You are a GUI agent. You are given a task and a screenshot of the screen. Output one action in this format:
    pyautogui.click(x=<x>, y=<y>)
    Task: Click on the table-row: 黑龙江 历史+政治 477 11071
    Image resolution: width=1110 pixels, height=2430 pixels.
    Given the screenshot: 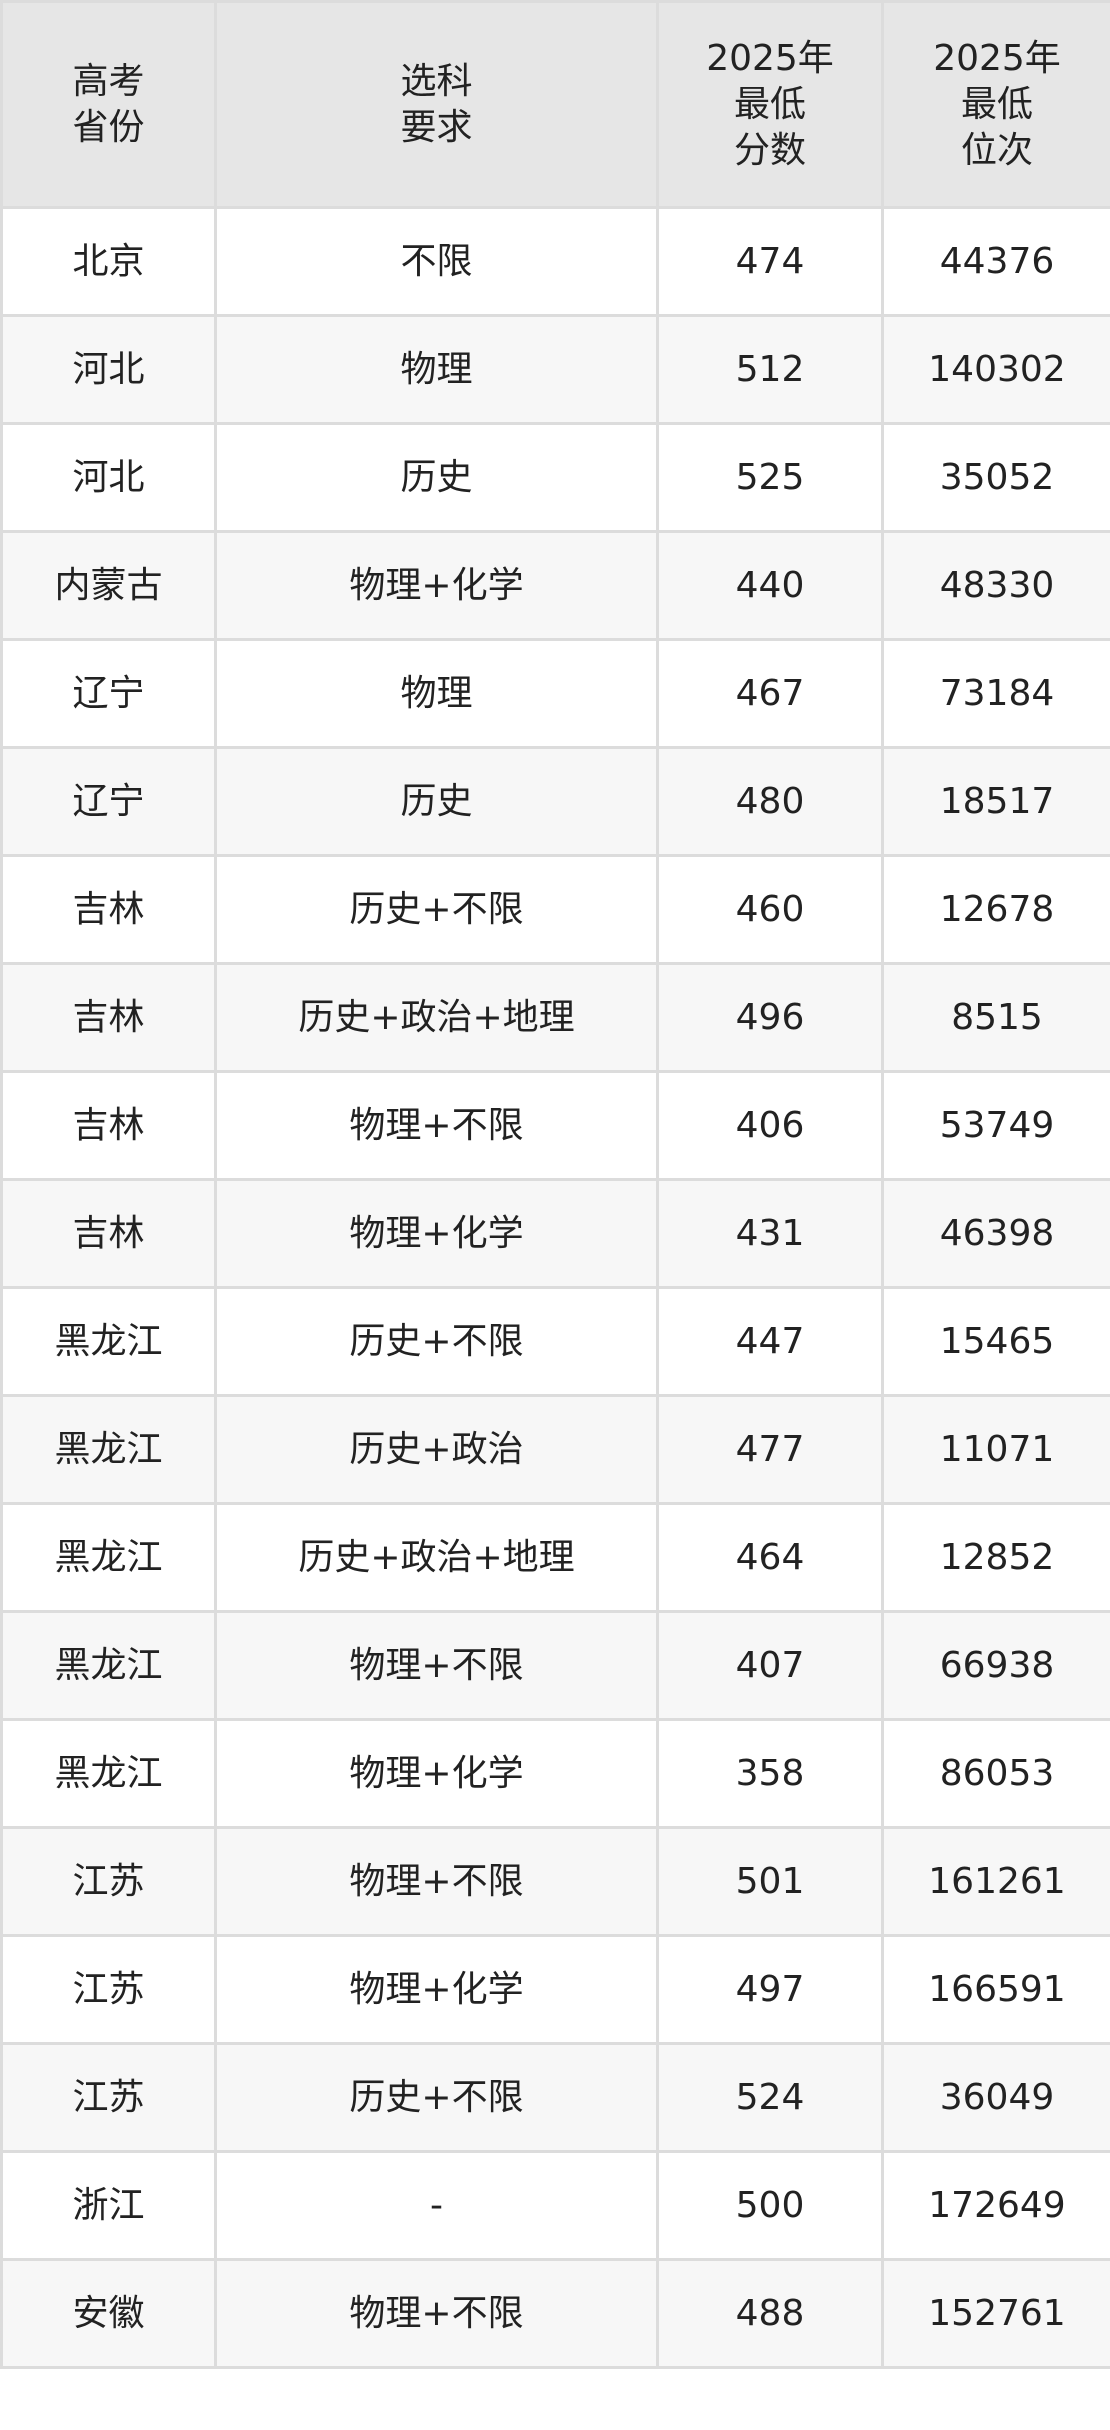 What is the action you would take?
    pyautogui.click(x=555, y=1449)
    